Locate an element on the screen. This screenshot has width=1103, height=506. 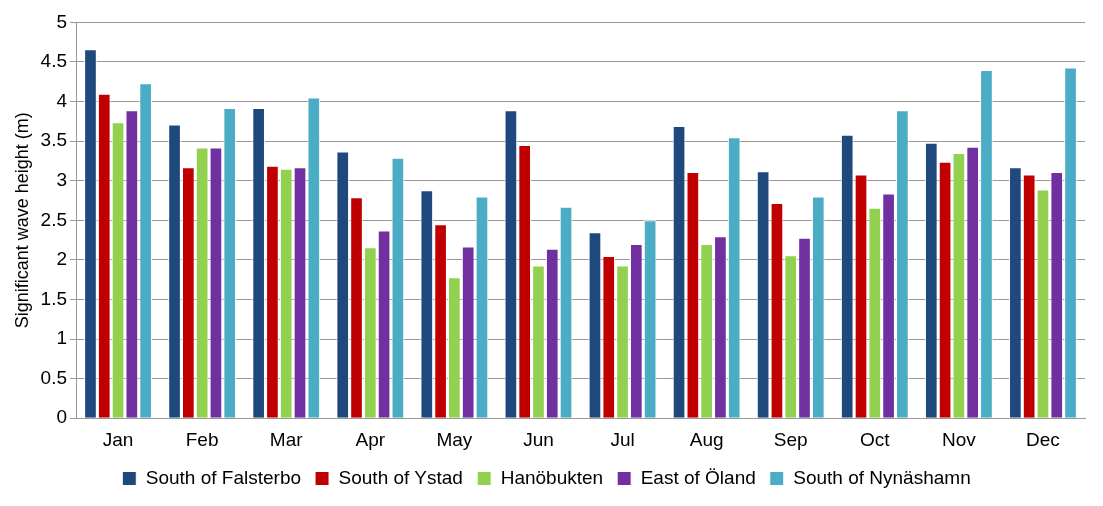
legend-label: South of Falsterbo is located at coordinates (223, 477).